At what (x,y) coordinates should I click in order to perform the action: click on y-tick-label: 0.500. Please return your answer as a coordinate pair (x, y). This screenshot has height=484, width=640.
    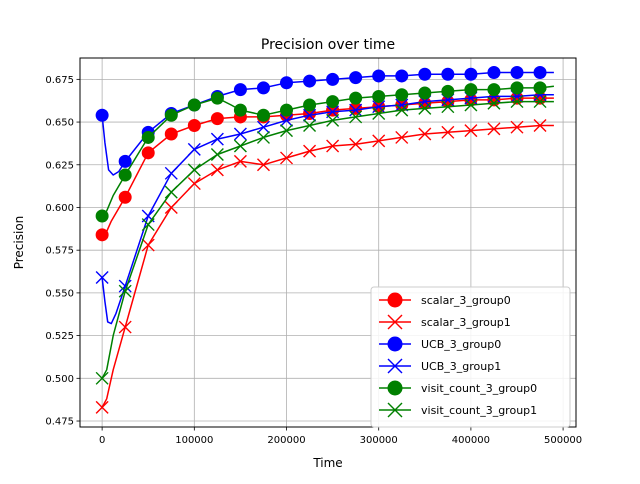
    Looking at the image, I should click on (59, 379).